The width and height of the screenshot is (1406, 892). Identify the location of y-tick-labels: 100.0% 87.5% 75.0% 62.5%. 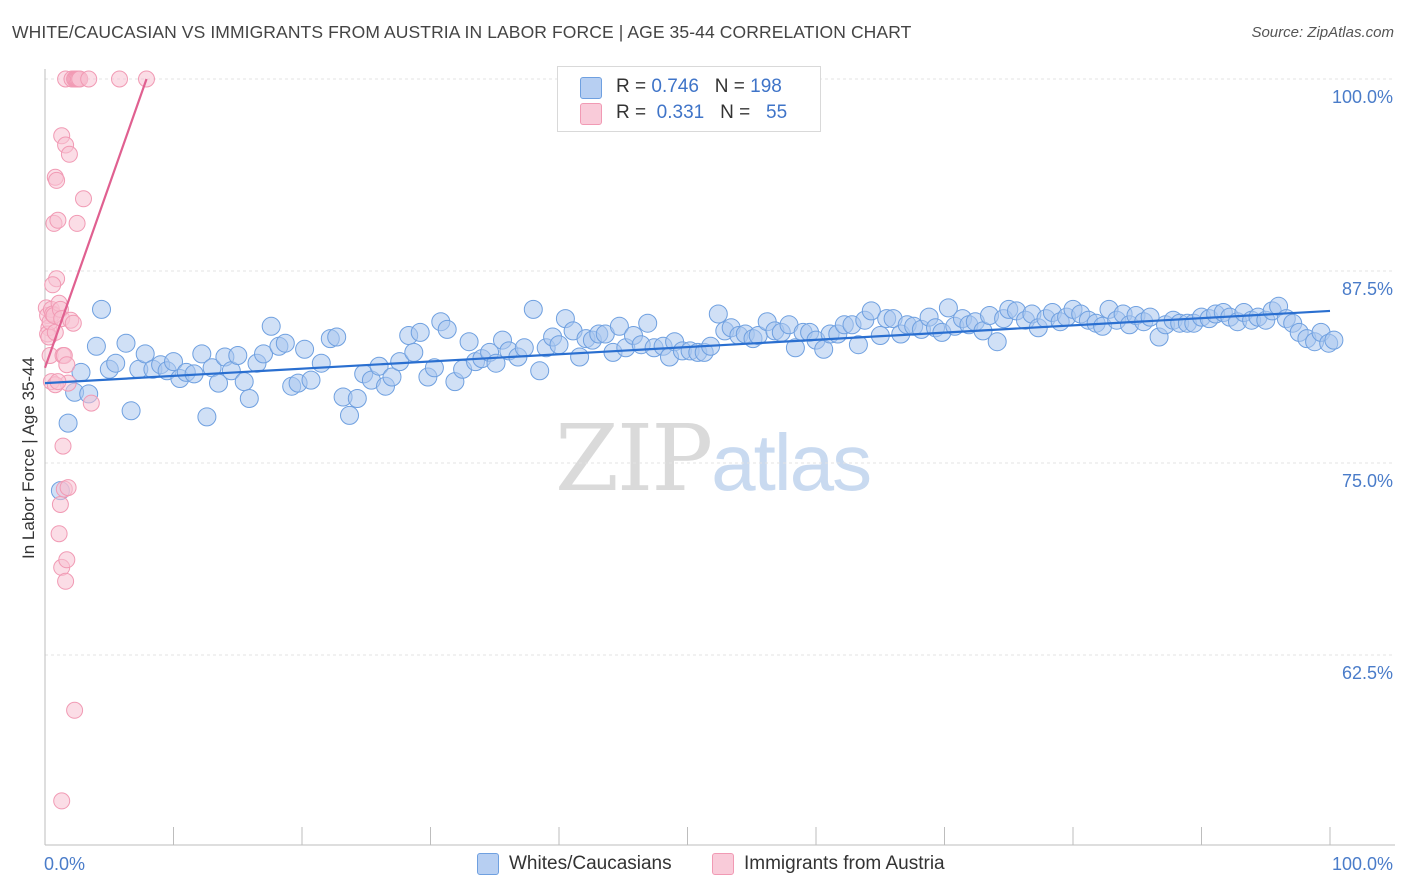
(1362, 385).